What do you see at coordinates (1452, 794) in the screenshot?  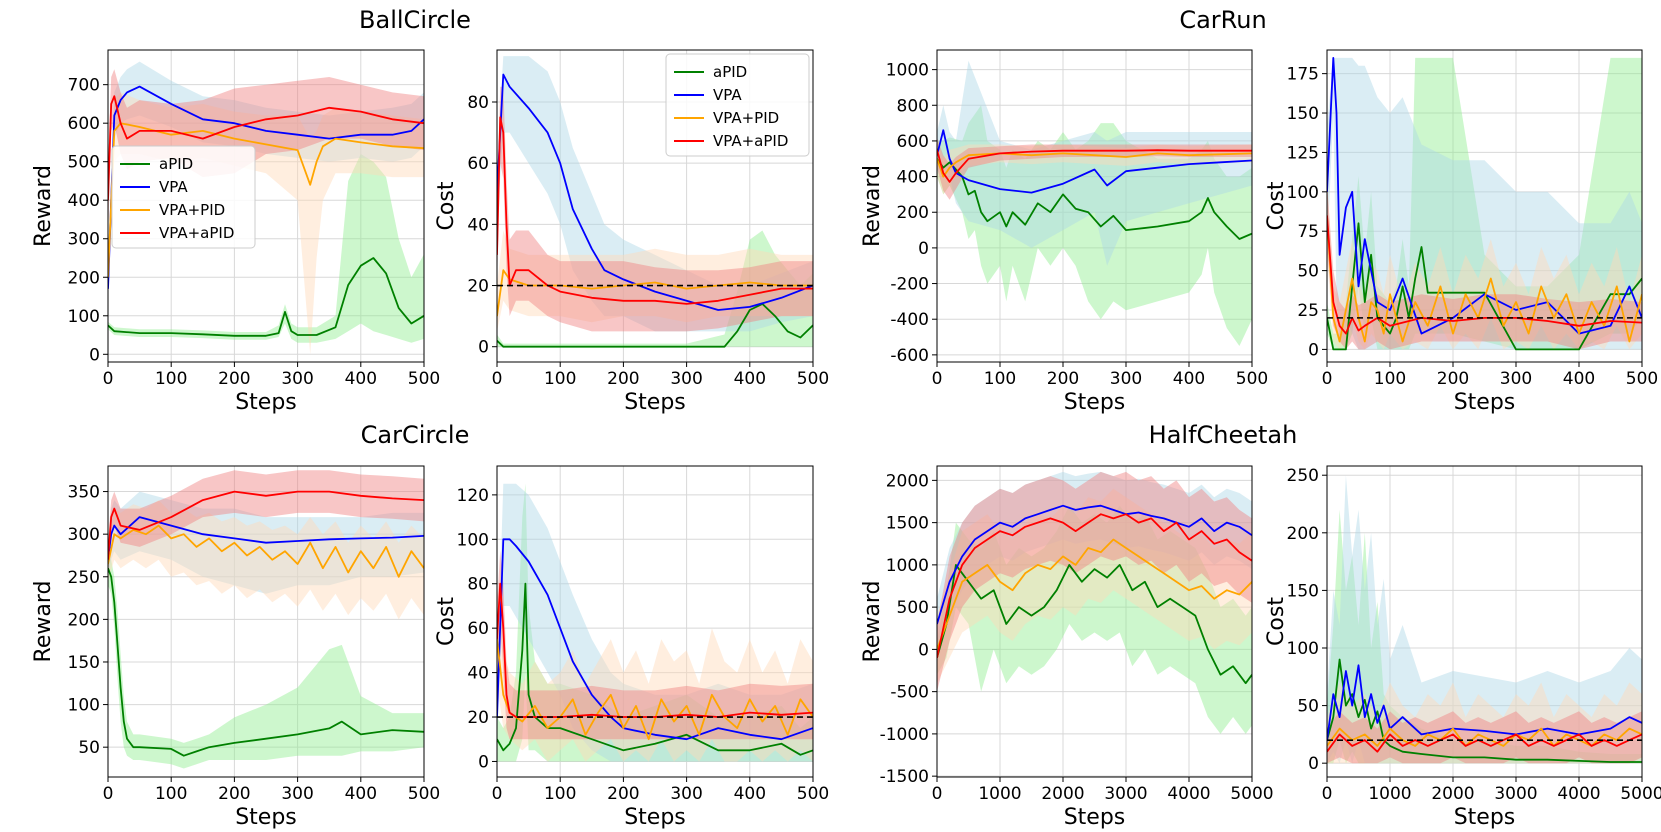 I see `x-tick-label: 2000` at bounding box center [1452, 794].